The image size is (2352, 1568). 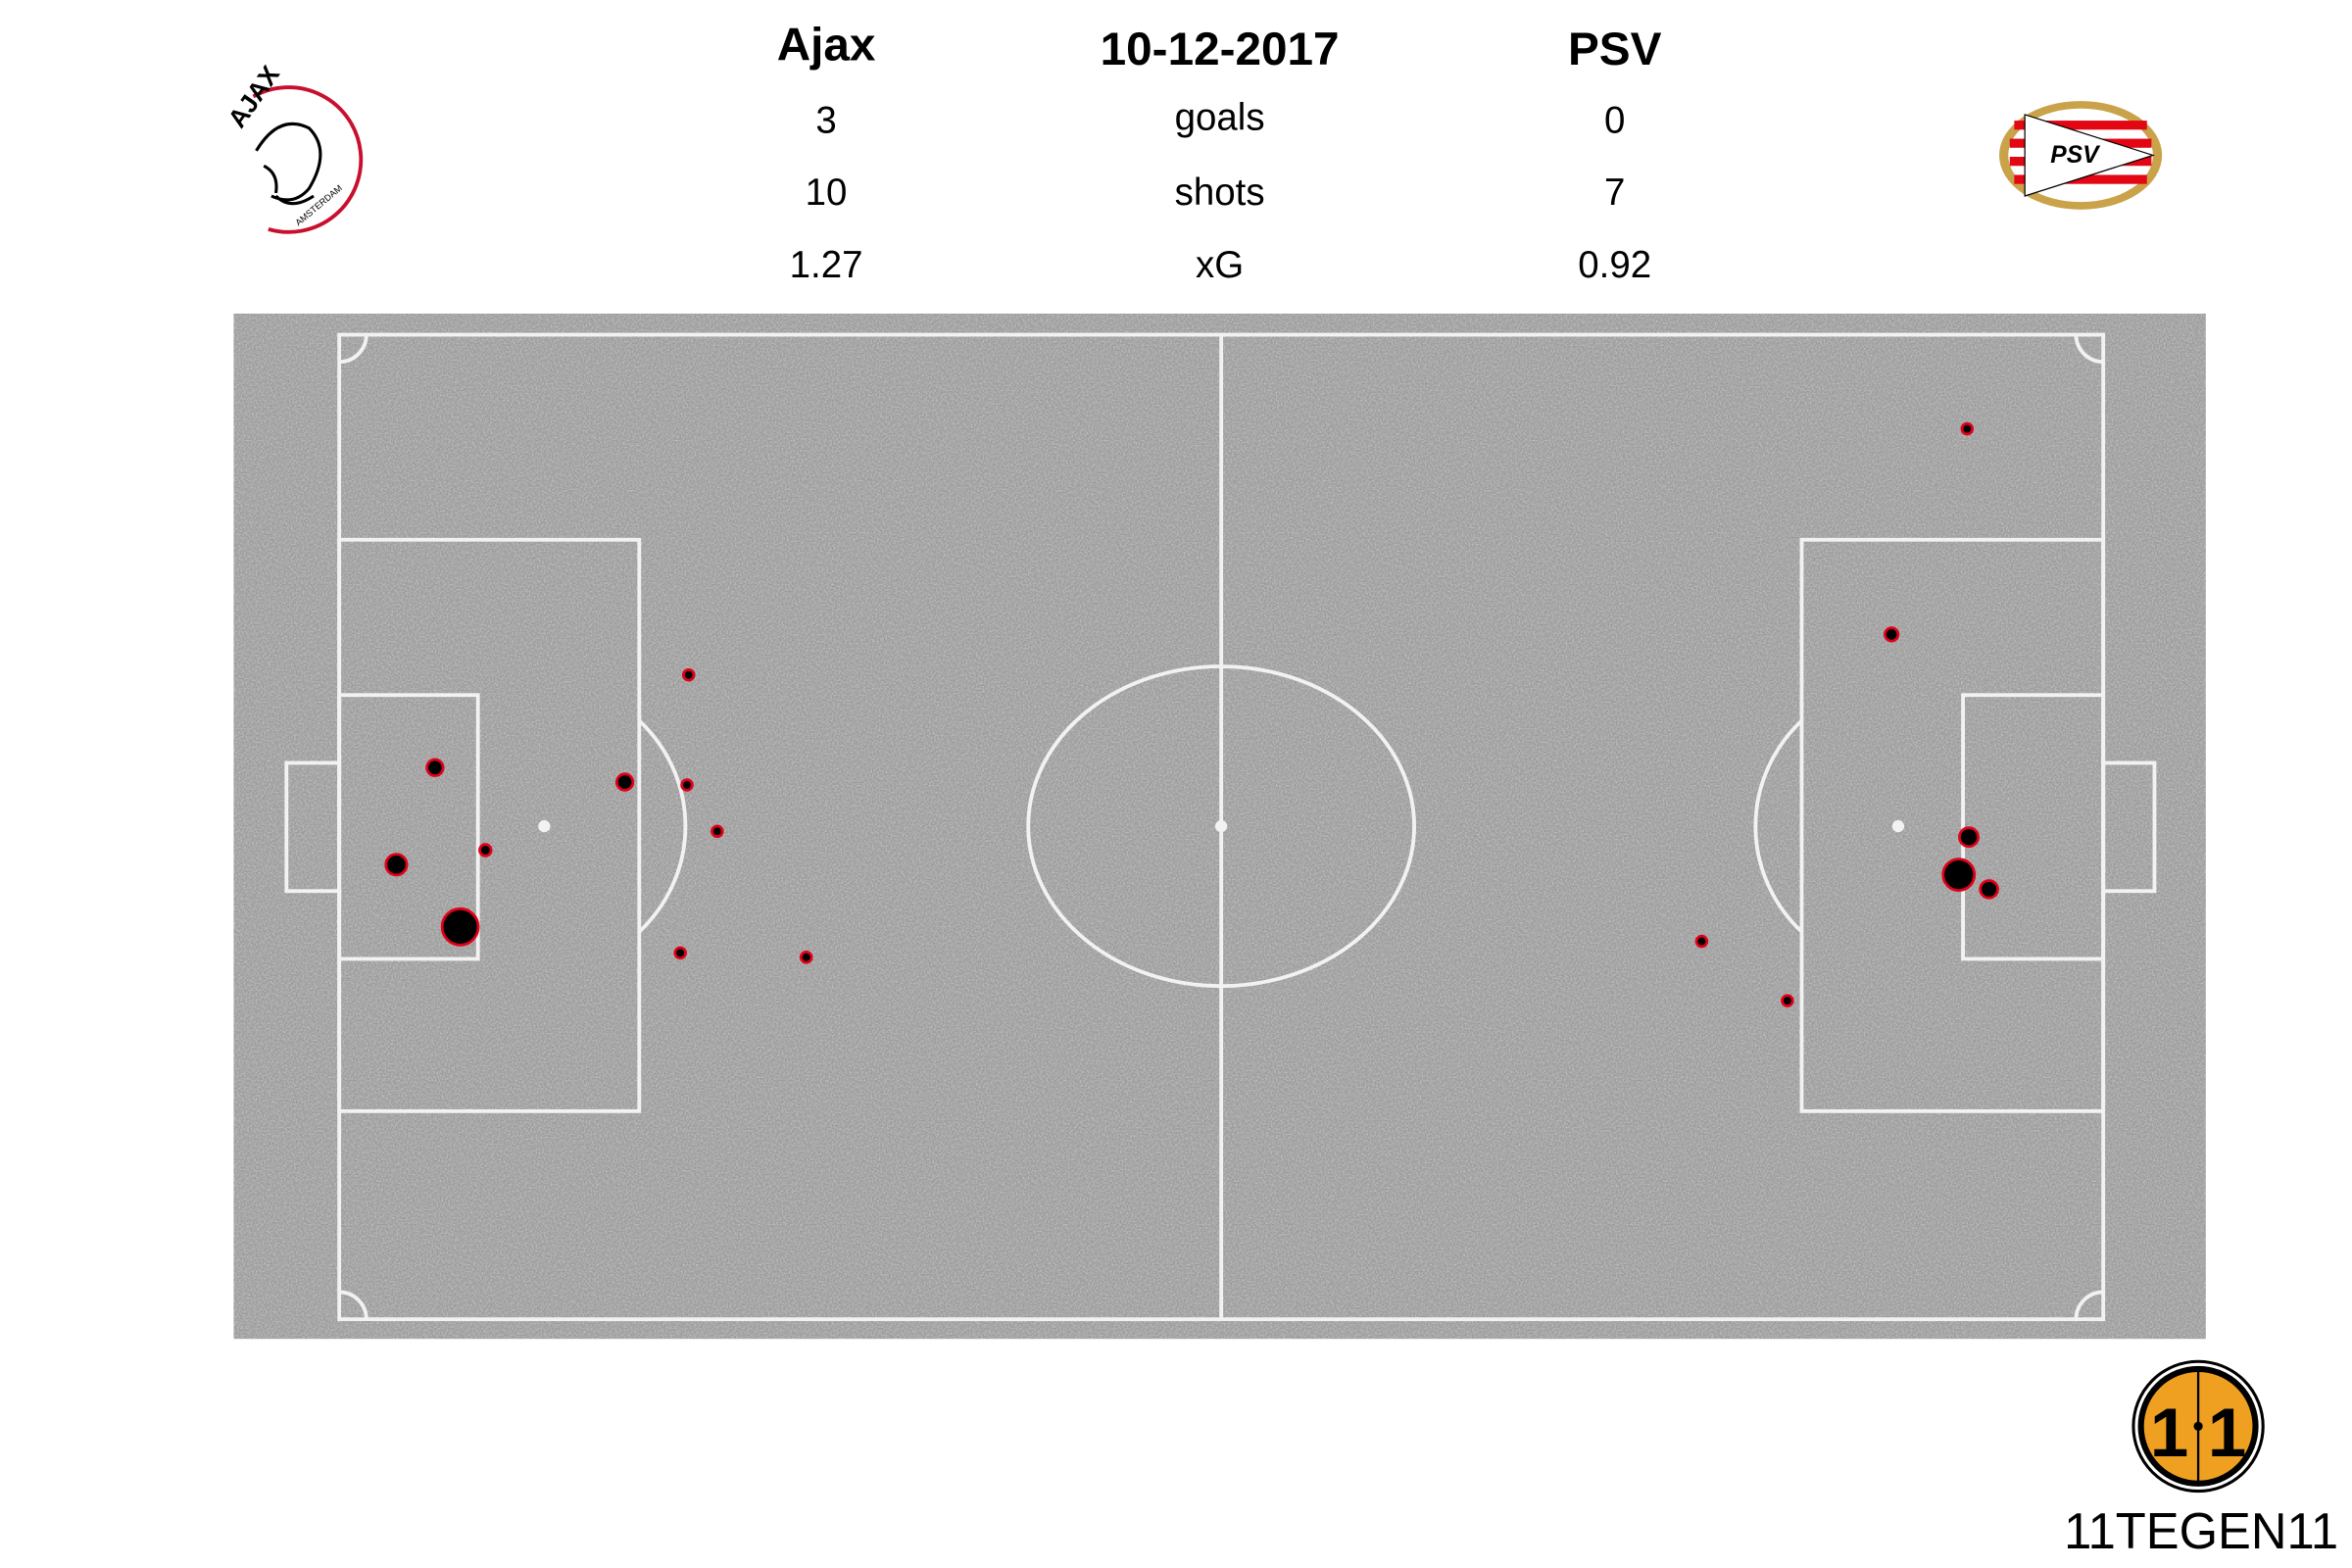 What do you see at coordinates (827, 193) in the screenshot?
I see `home-shots: 10` at bounding box center [827, 193].